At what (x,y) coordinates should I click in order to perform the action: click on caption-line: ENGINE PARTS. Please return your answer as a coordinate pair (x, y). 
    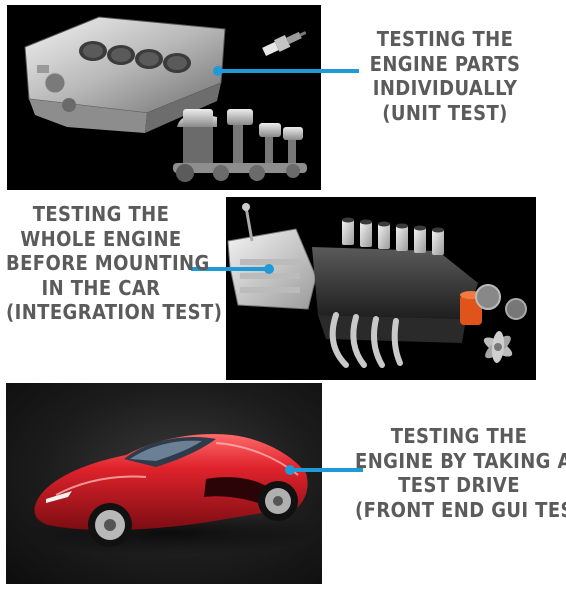
    Looking at the image, I should click on (445, 63).